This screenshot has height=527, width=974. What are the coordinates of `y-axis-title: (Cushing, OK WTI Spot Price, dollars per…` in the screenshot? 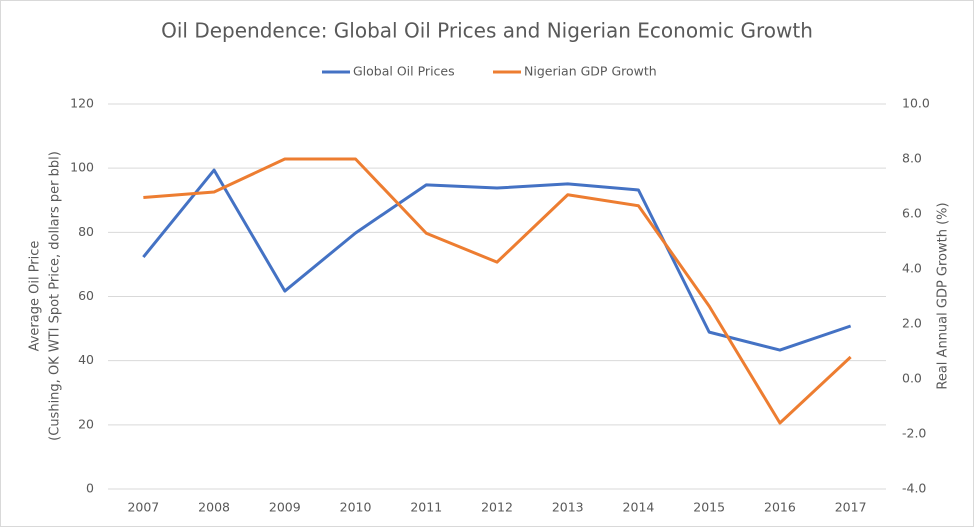 It's located at (55, 296).